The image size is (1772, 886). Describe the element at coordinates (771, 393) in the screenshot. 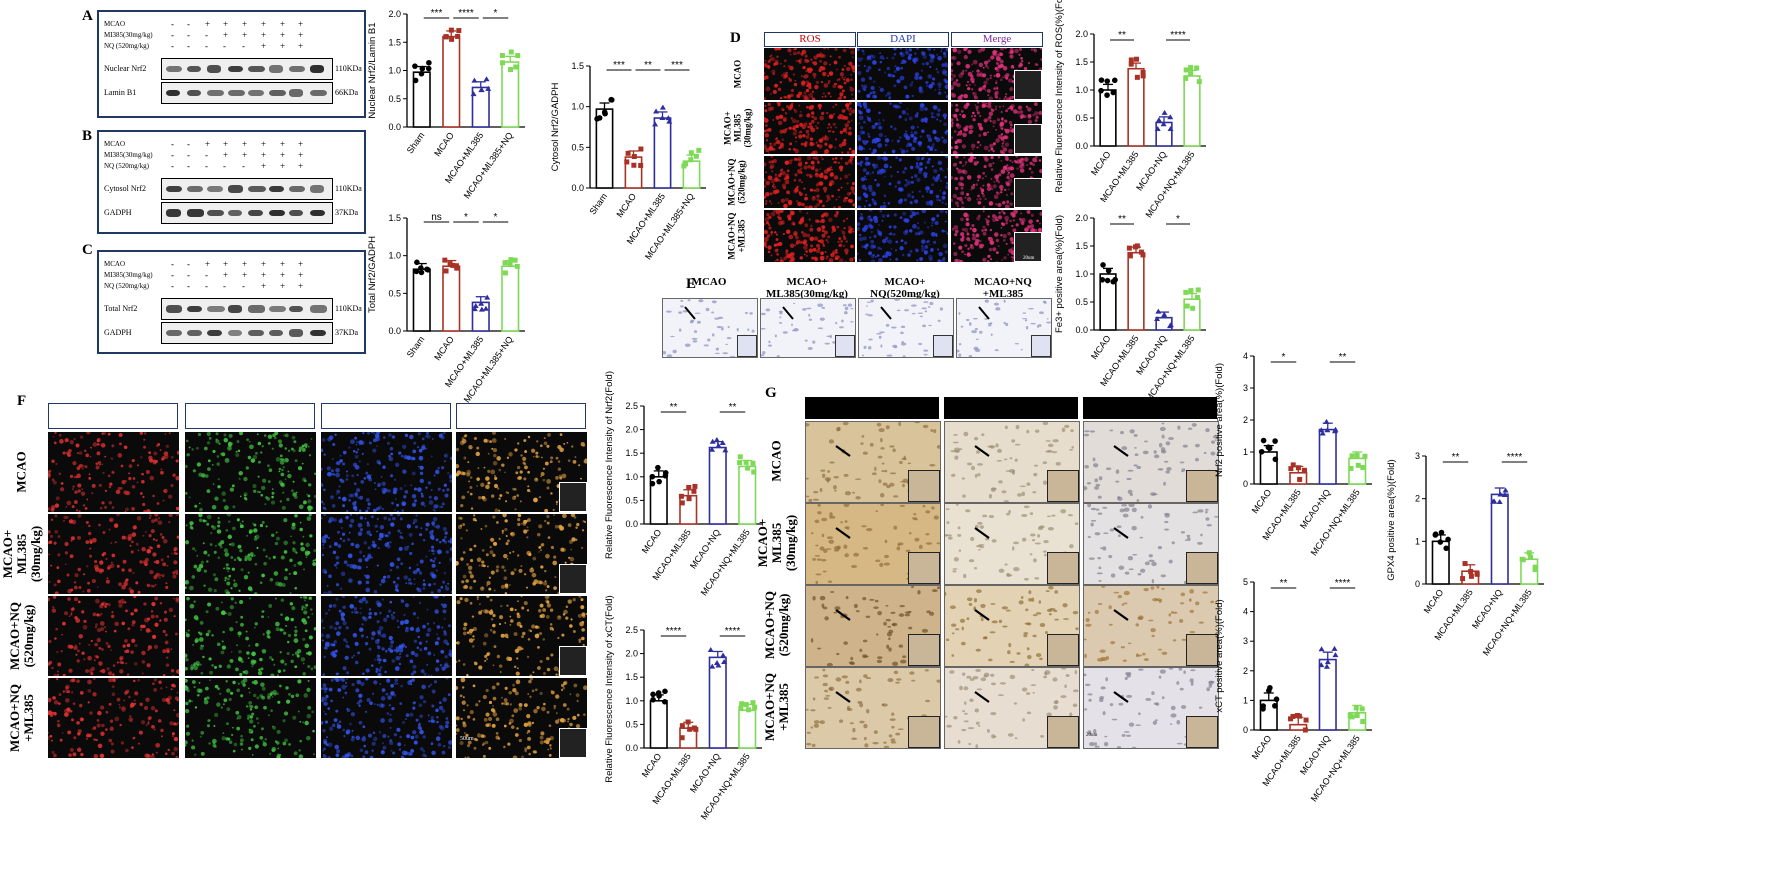

I see `panel-letter-g: G` at that location.